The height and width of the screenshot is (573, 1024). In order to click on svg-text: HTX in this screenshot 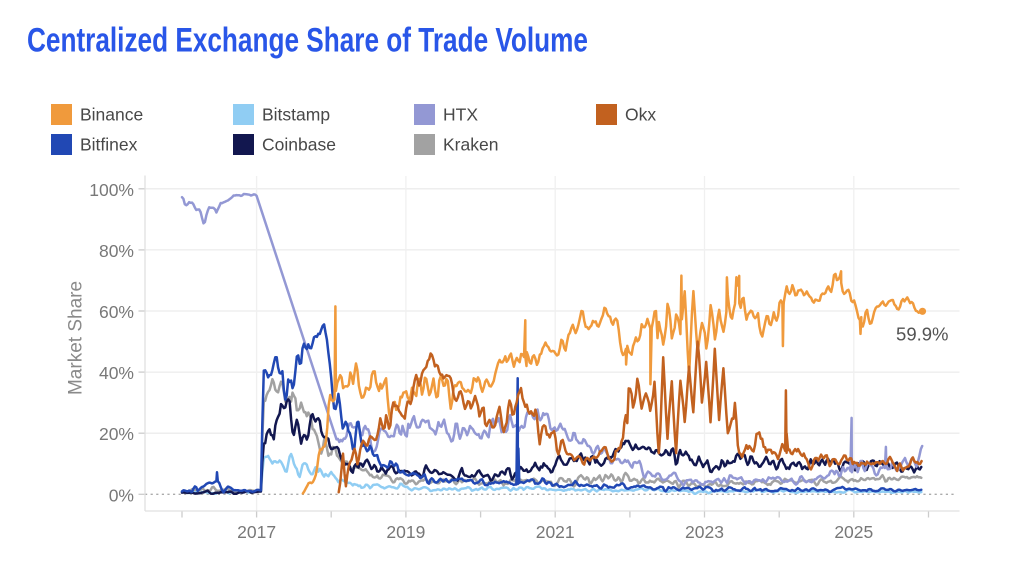, I will do `click(460, 115)`.